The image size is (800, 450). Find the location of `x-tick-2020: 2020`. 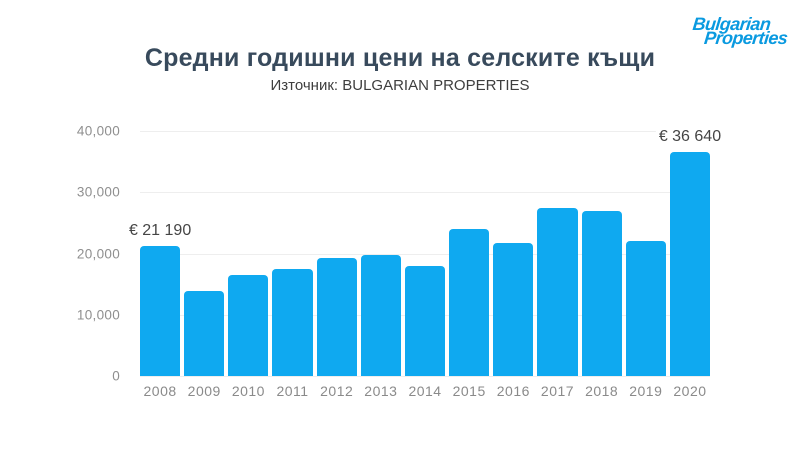

x-tick-2020: 2020 is located at coordinates (690, 391).